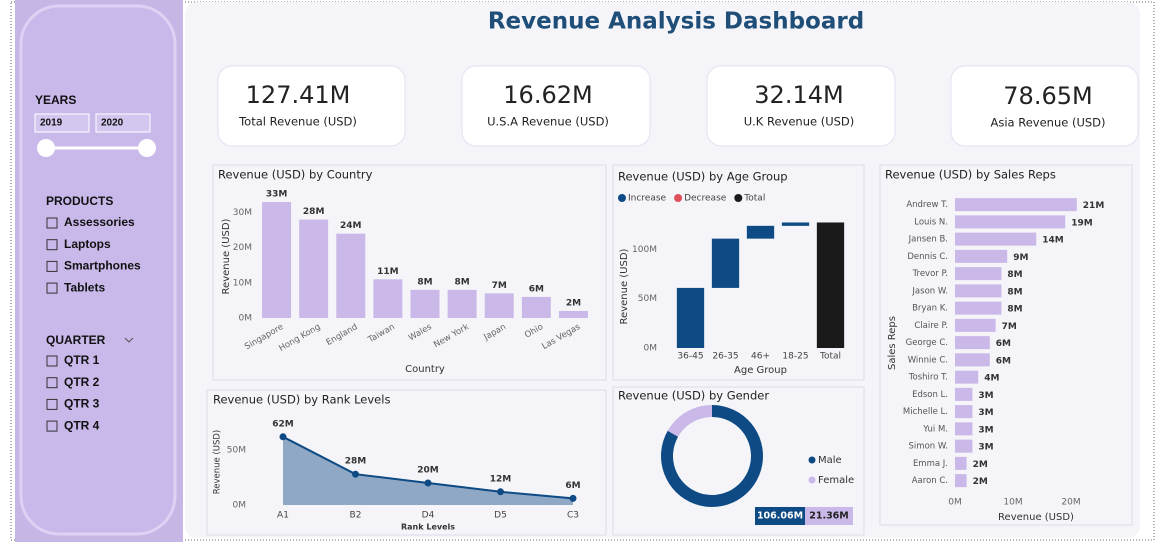 This screenshot has width=1156, height=542. What do you see at coordinates (925, 412) in the screenshot?
I see `y-tick-label: Michelle L.` at bounding box center [925, 412].